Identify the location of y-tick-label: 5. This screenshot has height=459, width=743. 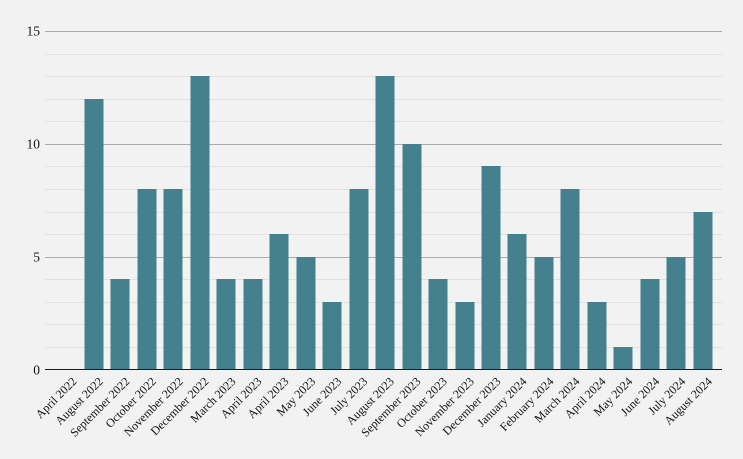
(36, 256).